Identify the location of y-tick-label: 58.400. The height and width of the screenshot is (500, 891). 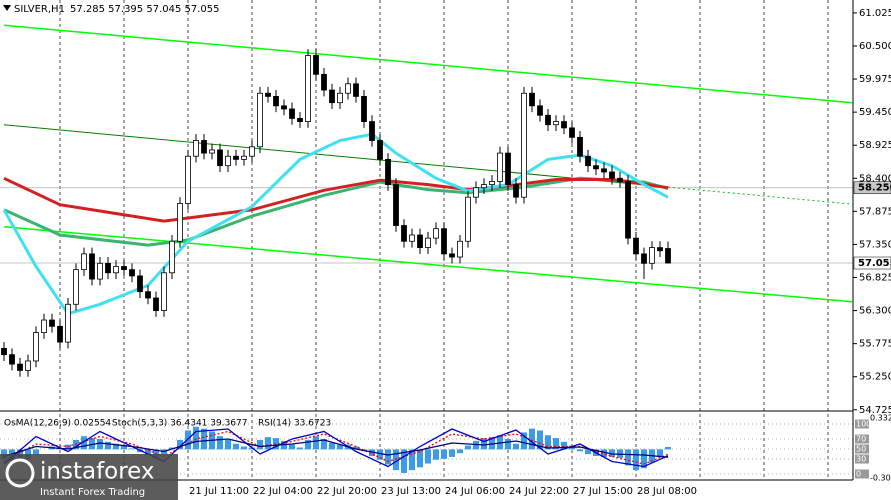
(875, 178).